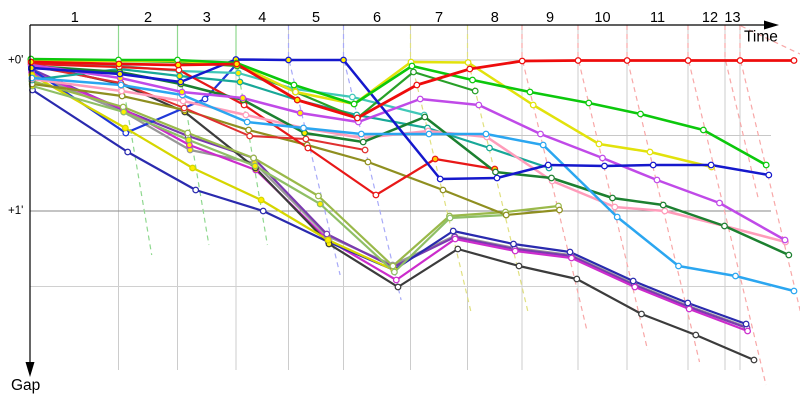 This screenshot has height=405, width=800. I want to click on svg-text: 13, so click(732, 18).